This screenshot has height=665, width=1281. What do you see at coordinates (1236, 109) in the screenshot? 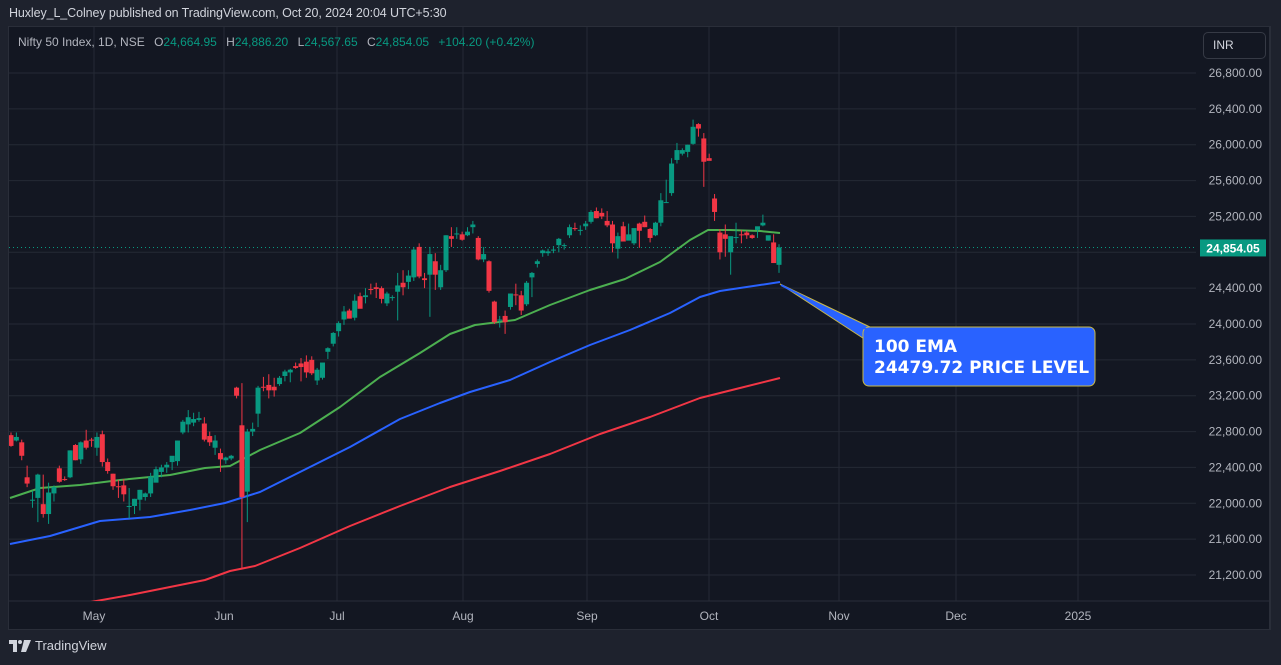
I see `price-tick-label: 26,400.00` at bounding box center [1236, 109].